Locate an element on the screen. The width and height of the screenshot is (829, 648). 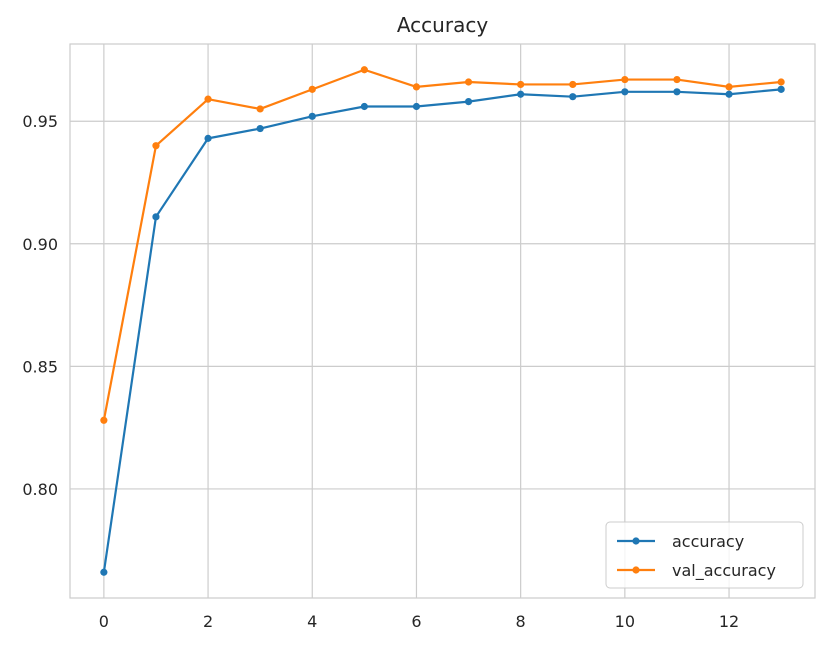
legend-entry-accuracy: accuracy is located at coordinates (680, 541).